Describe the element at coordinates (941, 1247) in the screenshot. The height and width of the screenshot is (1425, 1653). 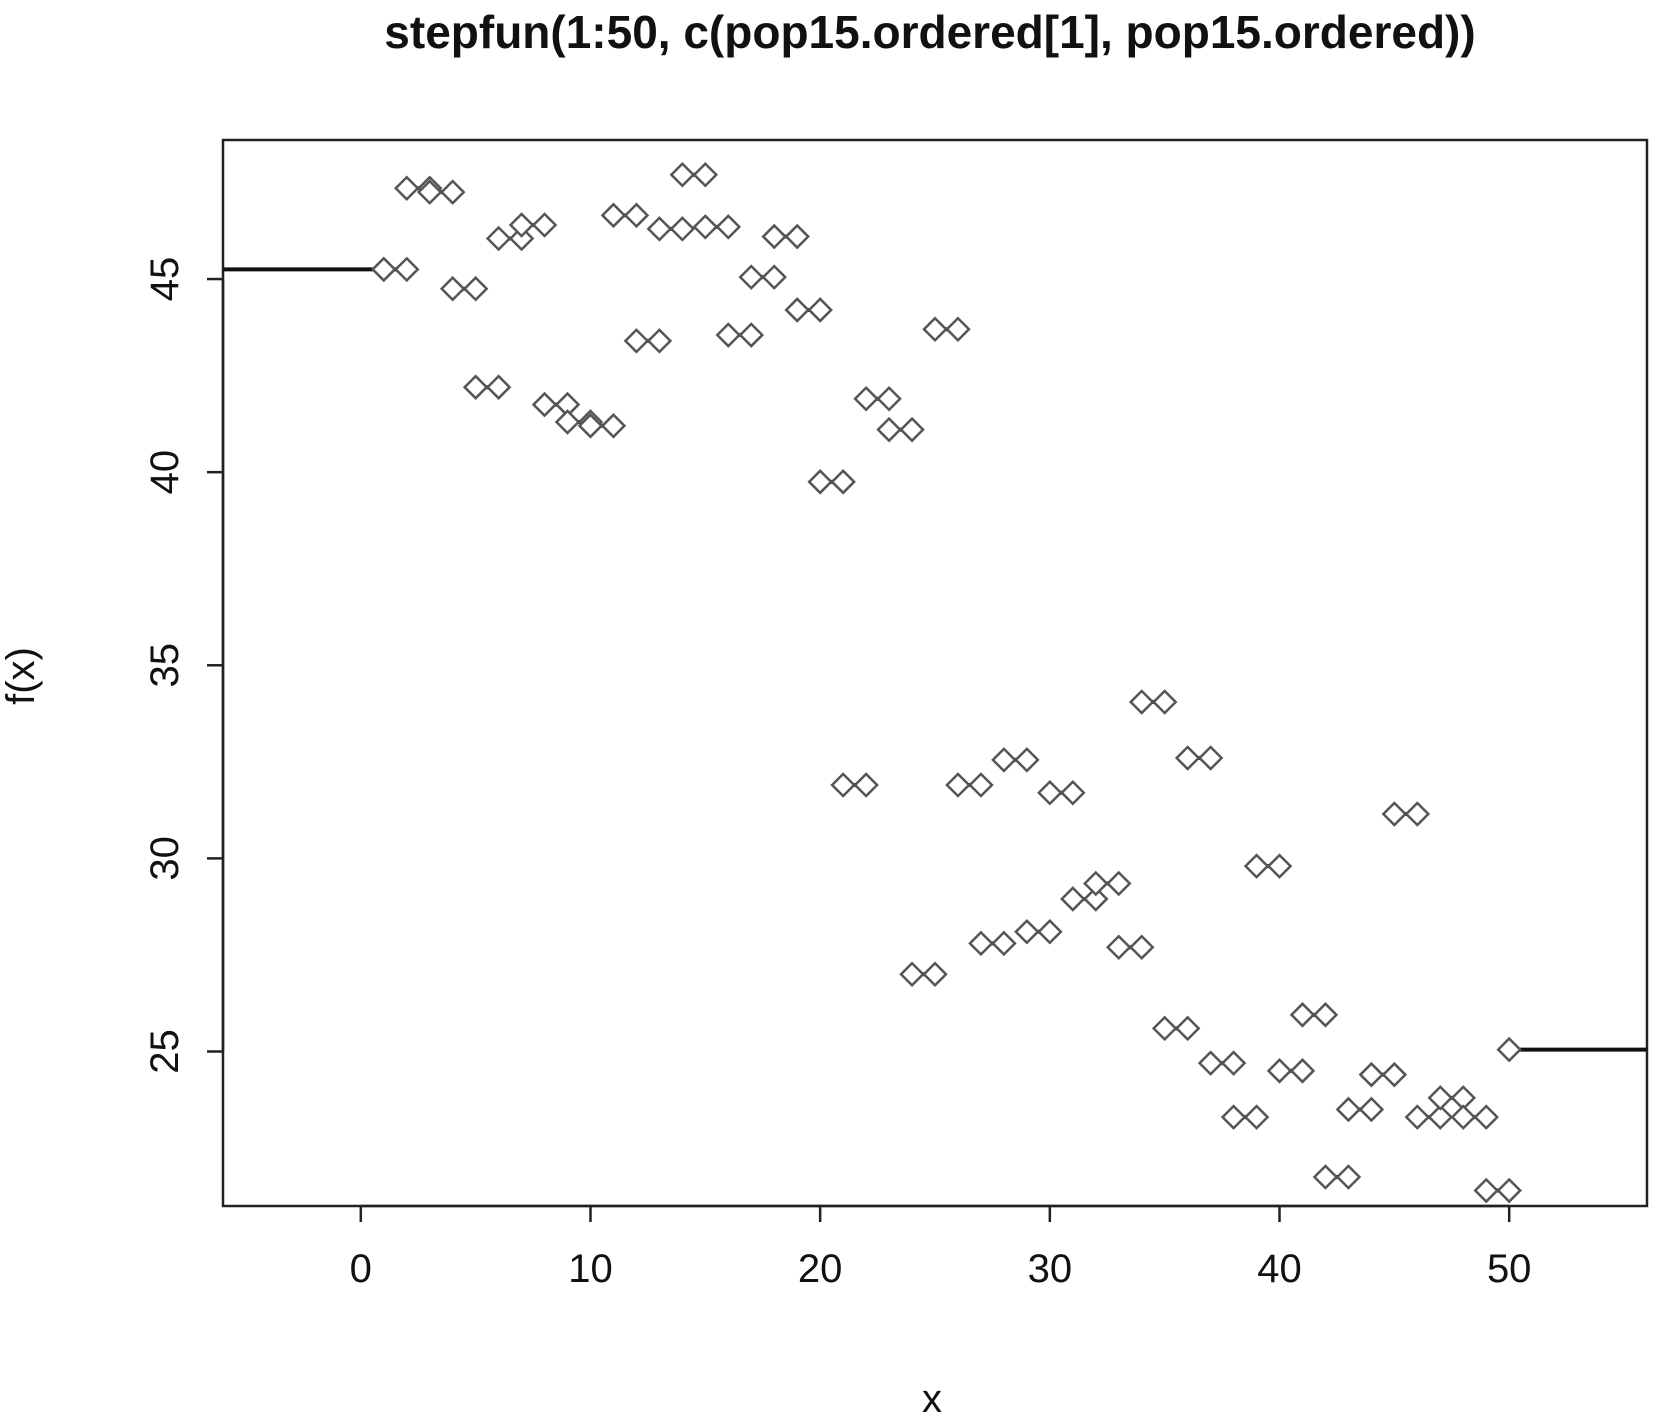
I see `x-axis: 0 10 20 30 40 50` at that location.